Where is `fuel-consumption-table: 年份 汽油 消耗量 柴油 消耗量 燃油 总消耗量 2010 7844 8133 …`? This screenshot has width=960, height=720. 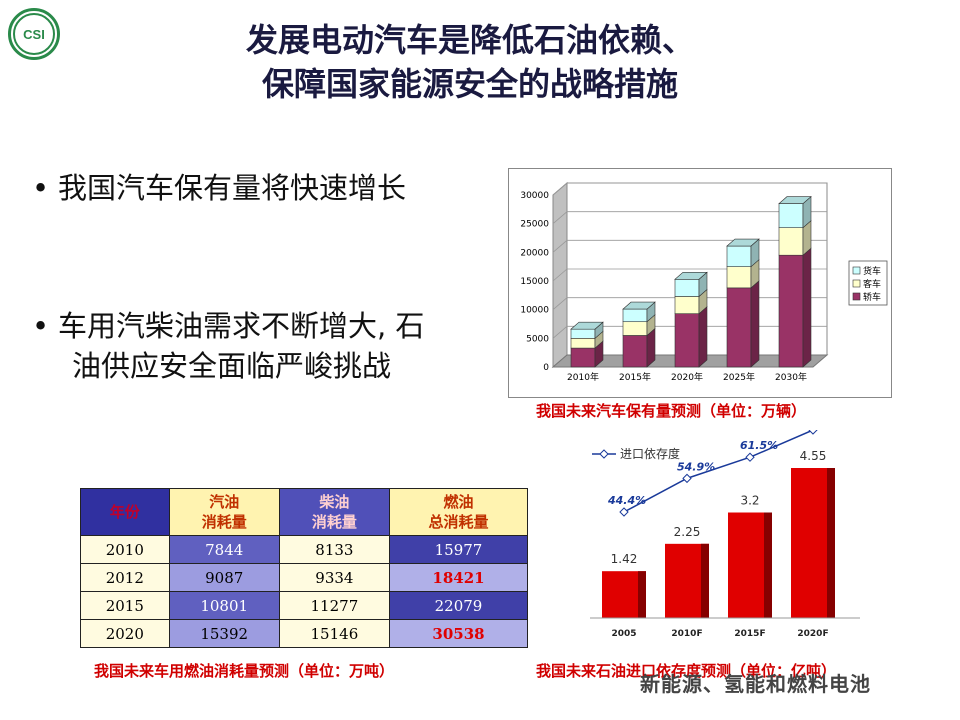 fuel-consumption-table: 年份 汽油 消耗量 柴油 消耗量 燃油 总消耗量 2010 7844 8133 … is located at coordinates (304, 568).